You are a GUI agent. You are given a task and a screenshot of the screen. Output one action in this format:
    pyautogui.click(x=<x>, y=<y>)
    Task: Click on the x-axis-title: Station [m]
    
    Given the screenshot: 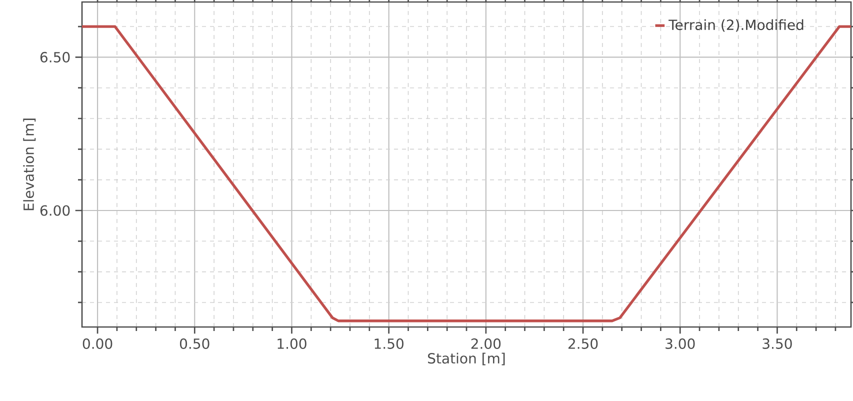 What is the action you would take?
    pyautogui.click(x=466, y=359)
    